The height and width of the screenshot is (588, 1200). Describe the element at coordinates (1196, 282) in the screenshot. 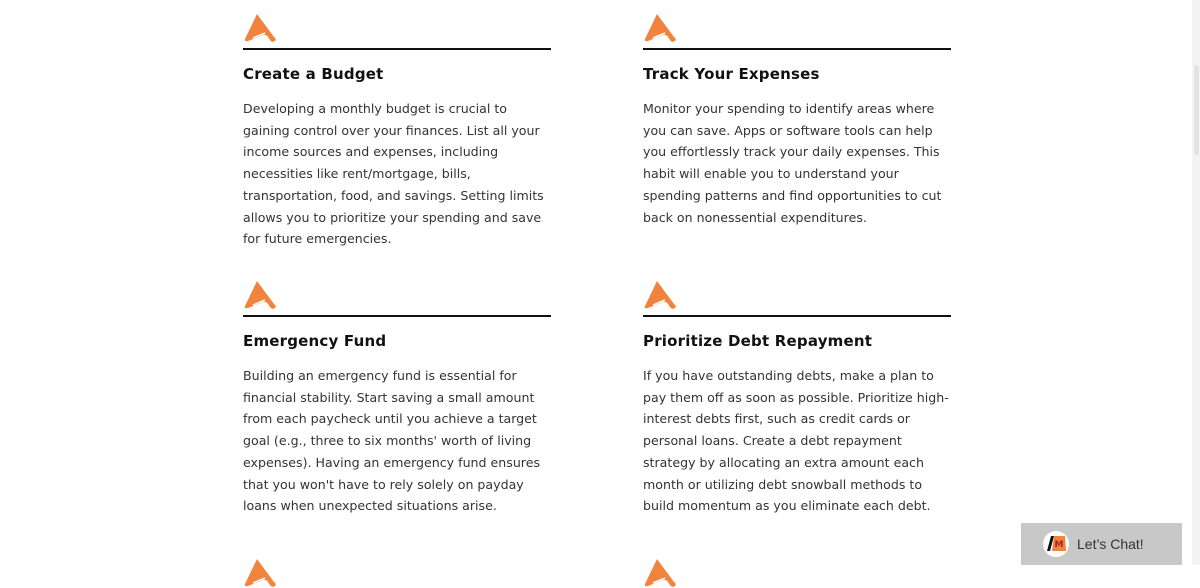

I see `scrollbar` at that location.